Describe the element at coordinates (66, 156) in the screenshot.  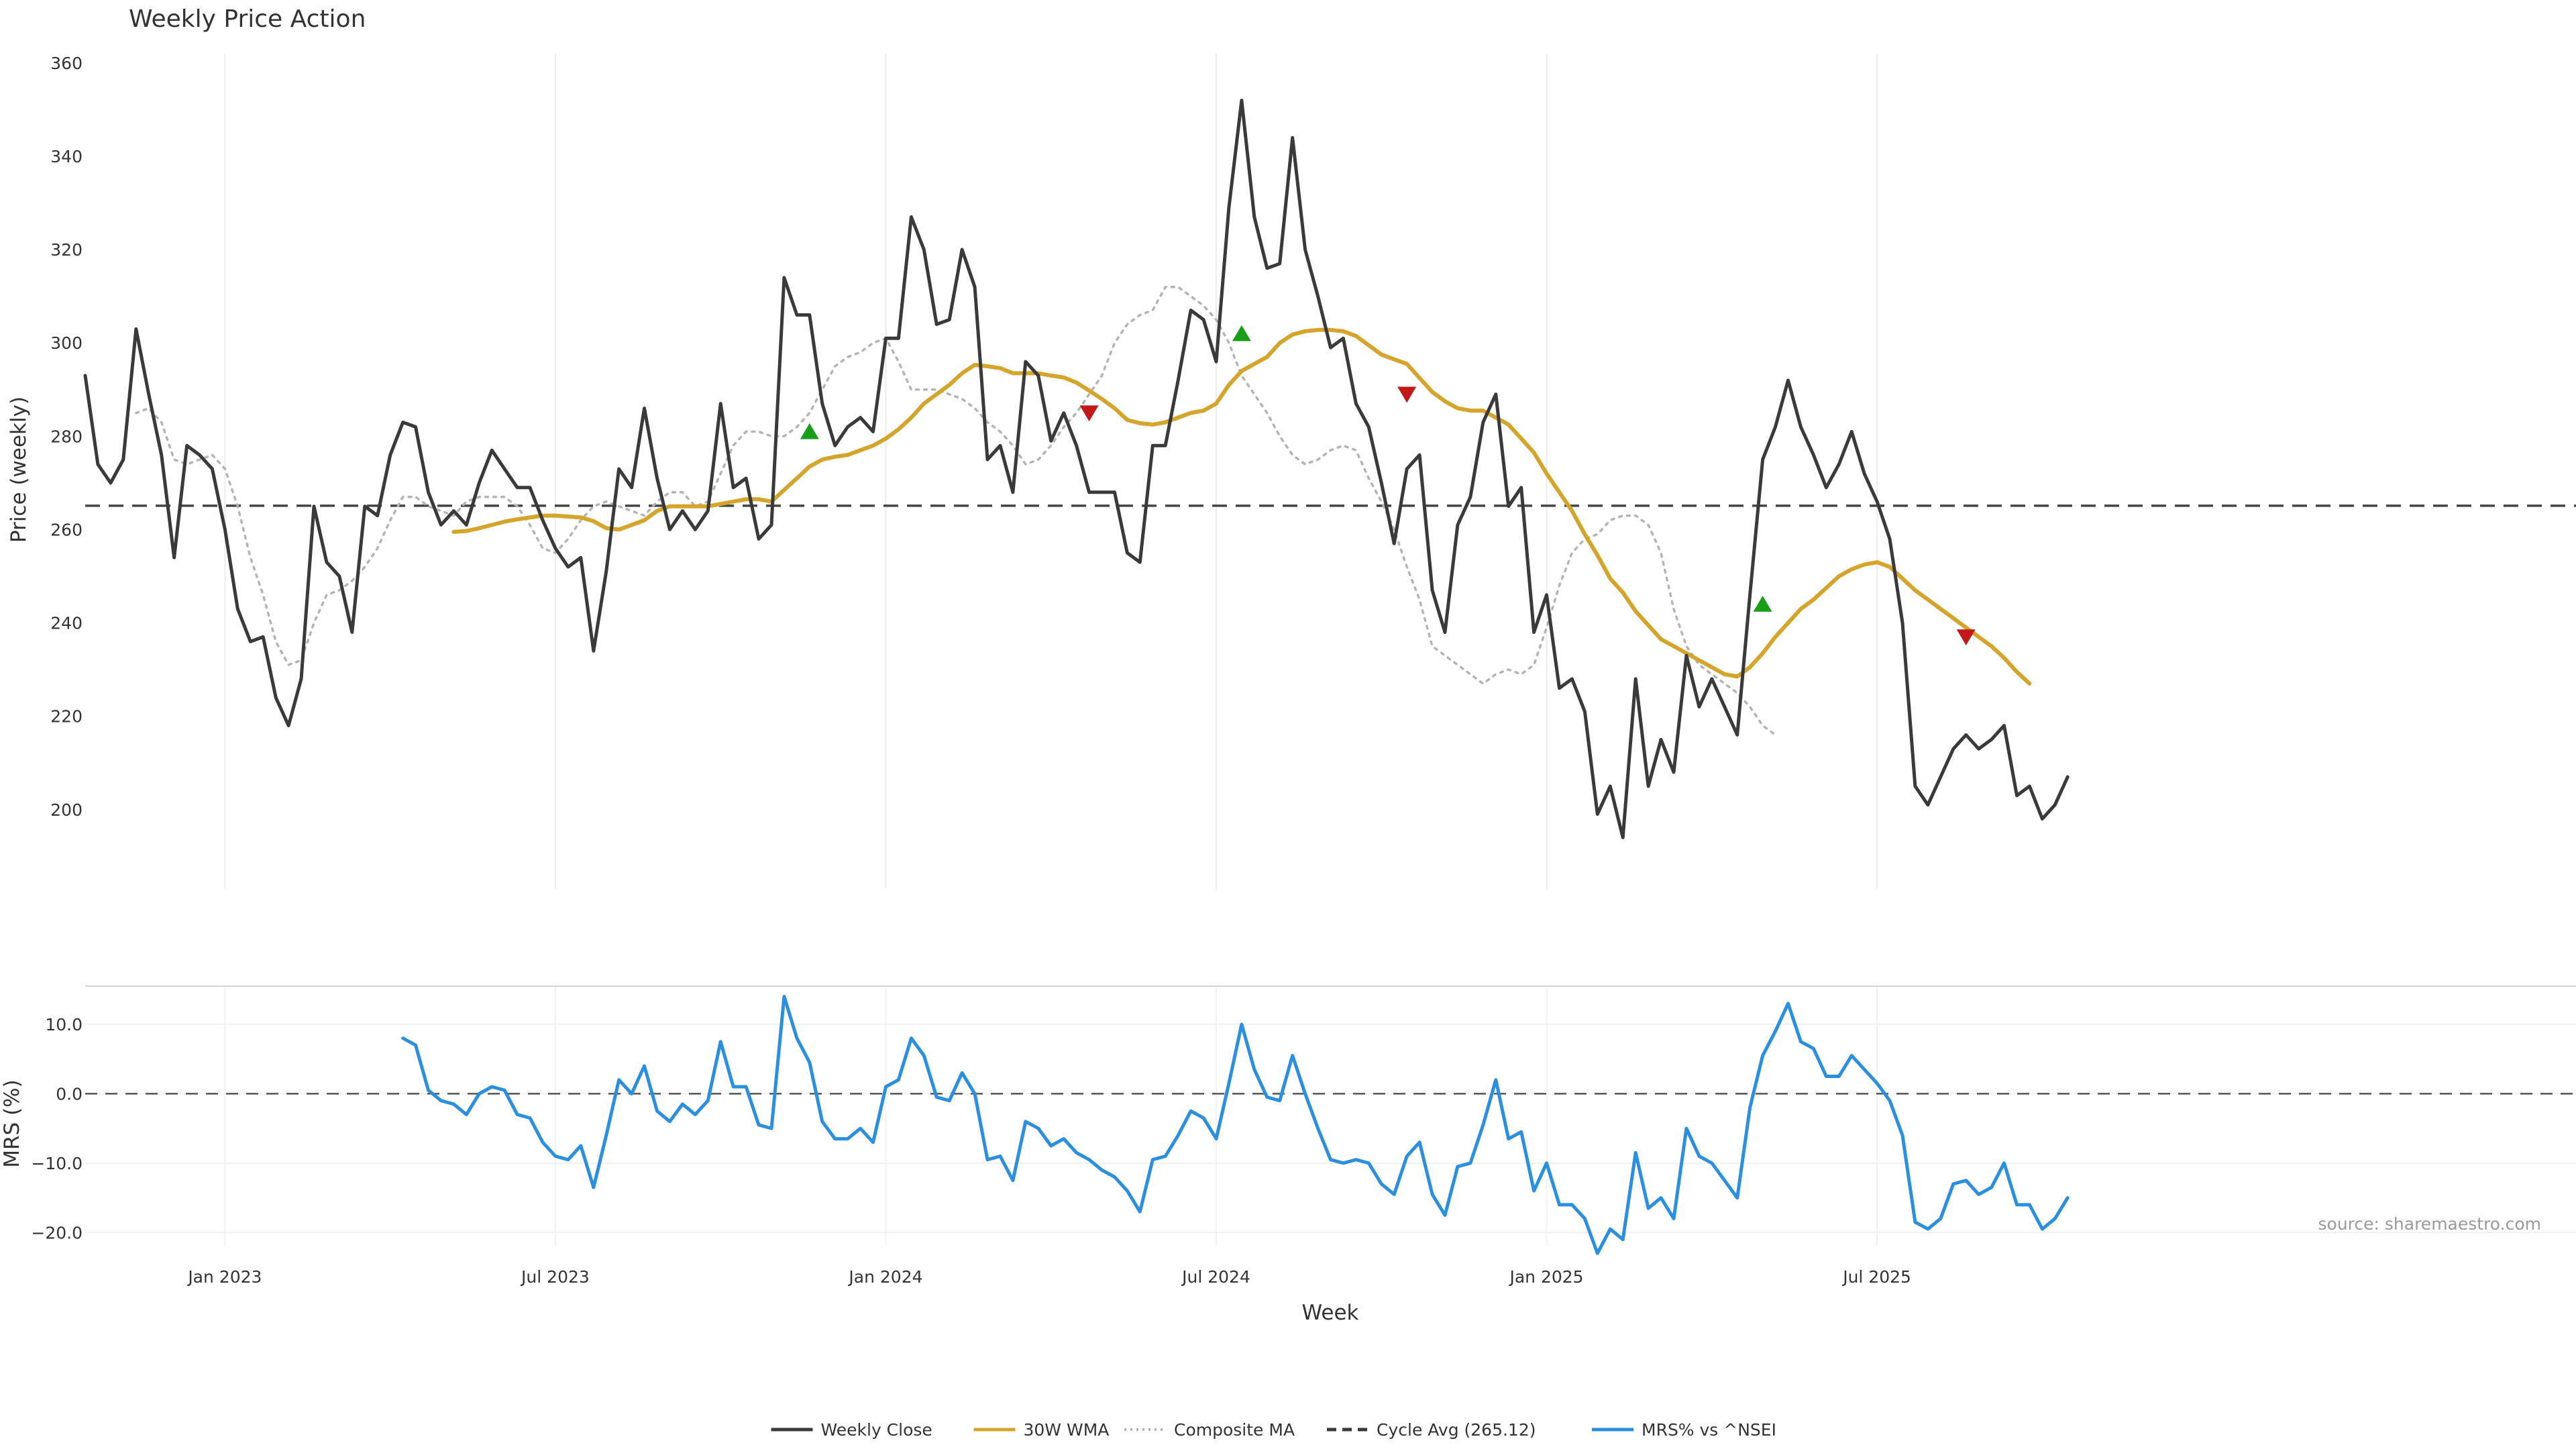
I see `price-y-tick-label: 340` at that location.